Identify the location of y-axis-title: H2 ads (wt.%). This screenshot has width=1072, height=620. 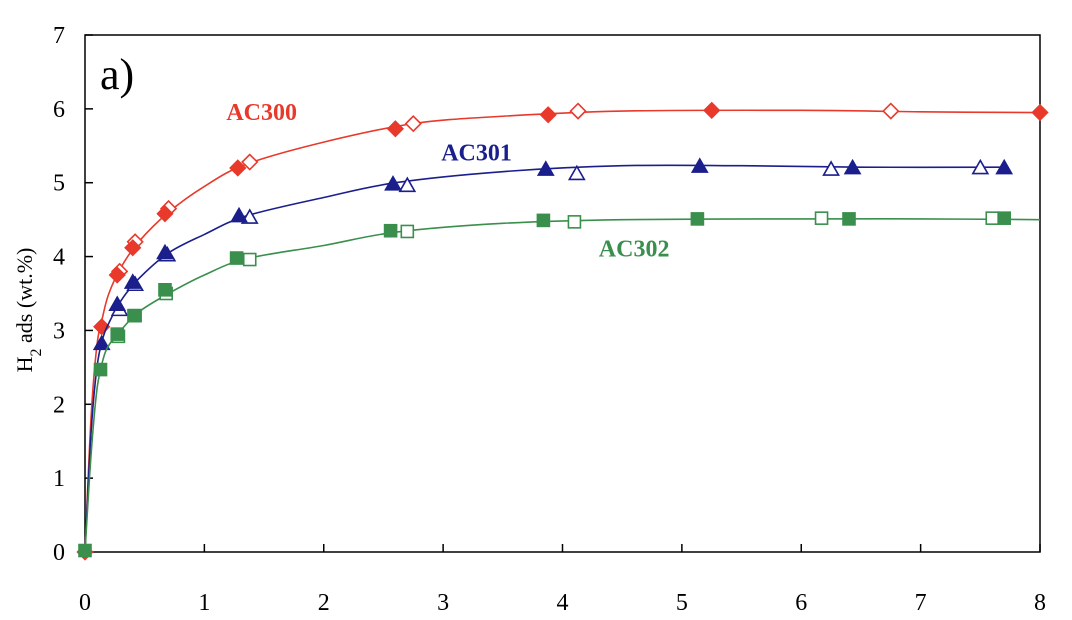
(28, 310).